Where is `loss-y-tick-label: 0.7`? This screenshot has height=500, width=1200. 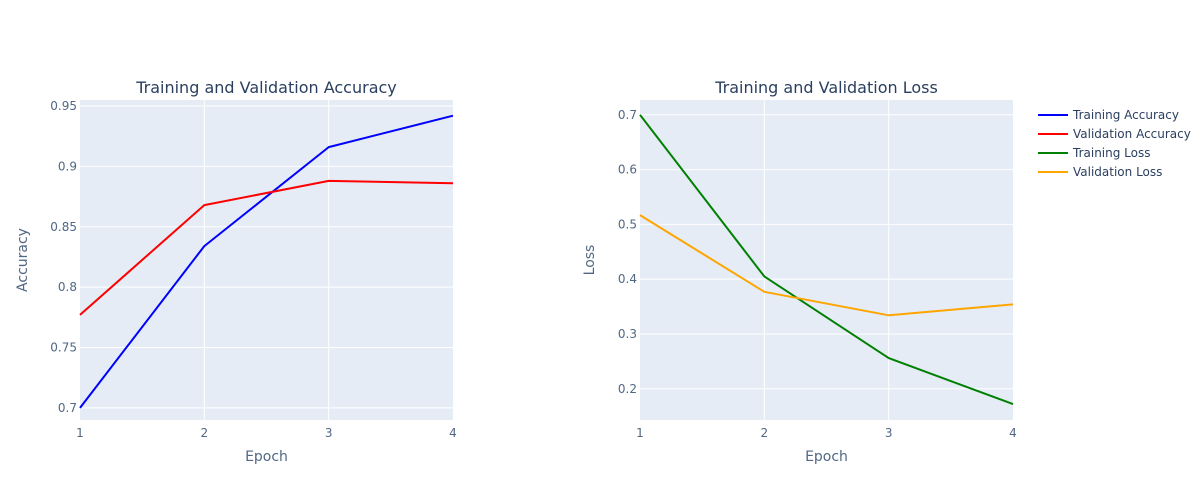 loss-y-tick-label: 0.7 is located at coordinates (627, 115).